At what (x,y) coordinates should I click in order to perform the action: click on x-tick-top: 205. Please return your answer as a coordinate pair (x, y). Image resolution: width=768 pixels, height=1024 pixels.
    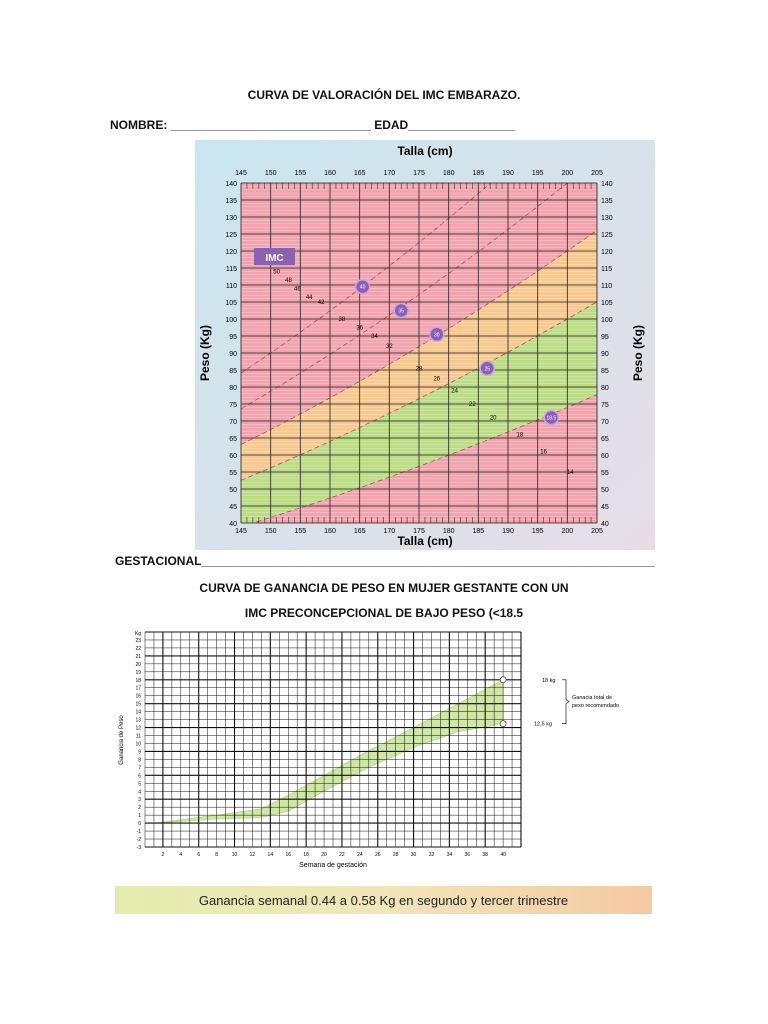
    Looking at the image, I should click on (597, 173).